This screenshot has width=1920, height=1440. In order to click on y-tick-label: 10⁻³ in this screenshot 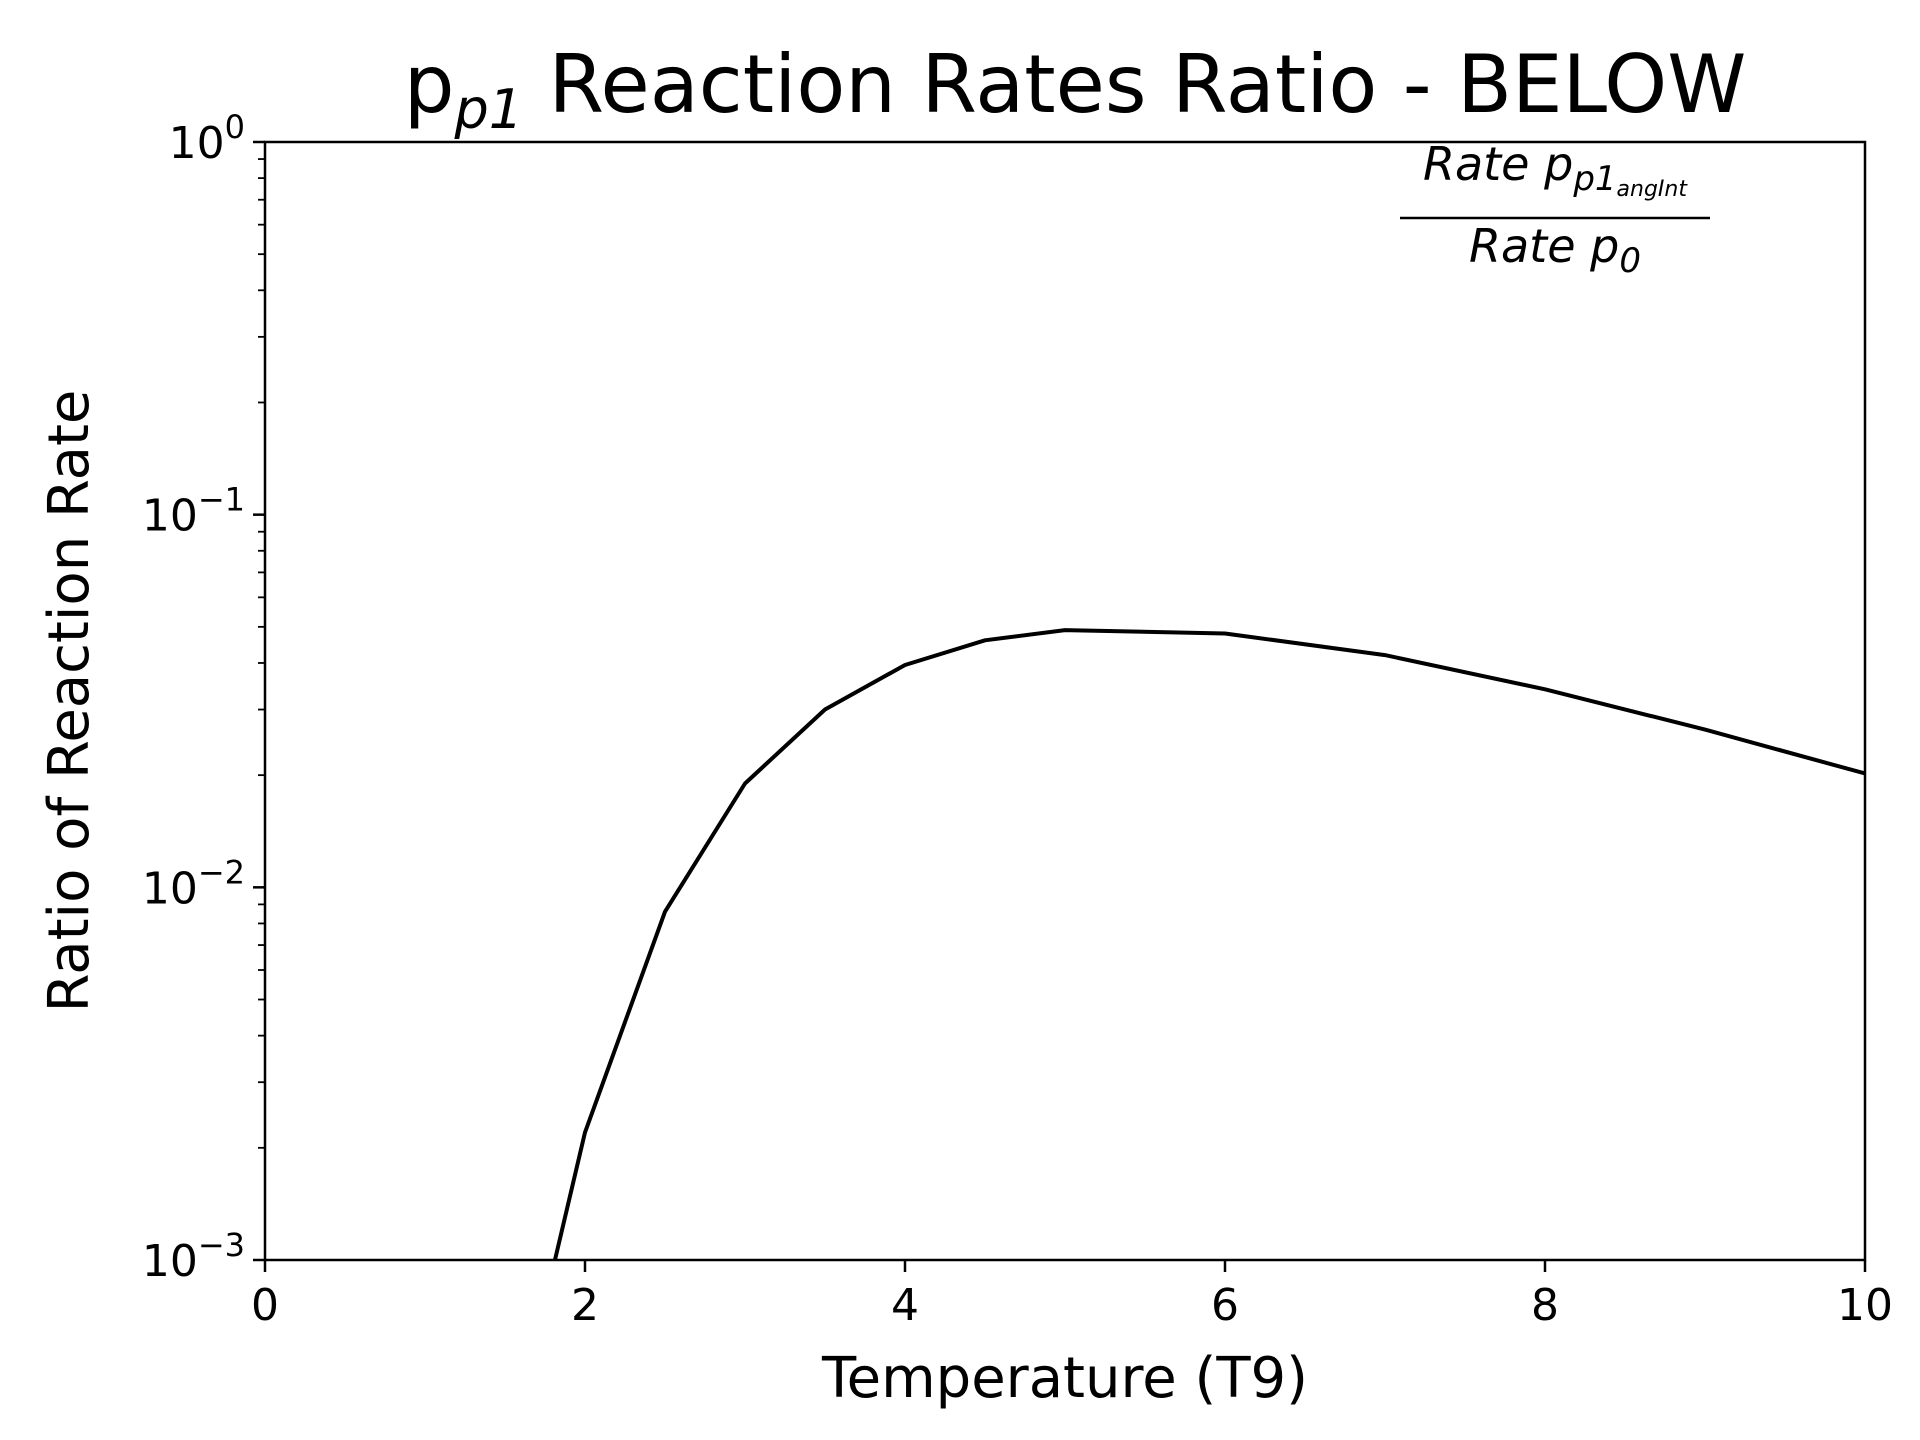, I will do `click(193, 1256)`.